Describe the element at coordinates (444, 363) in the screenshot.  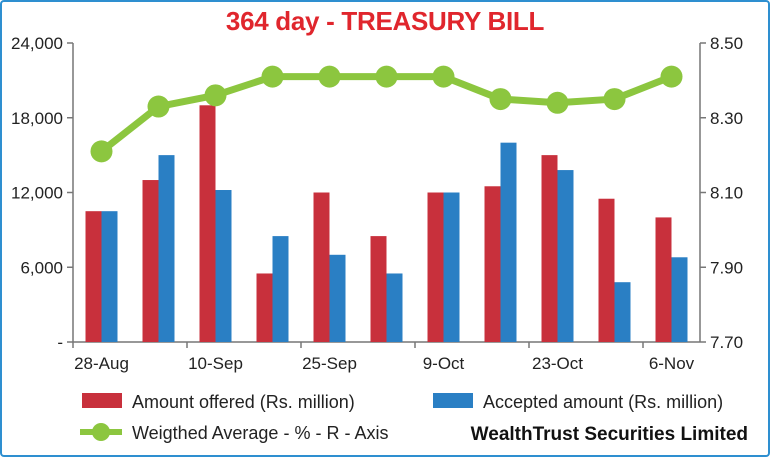
I see `x-tick-label: 9-Oct` at that location.